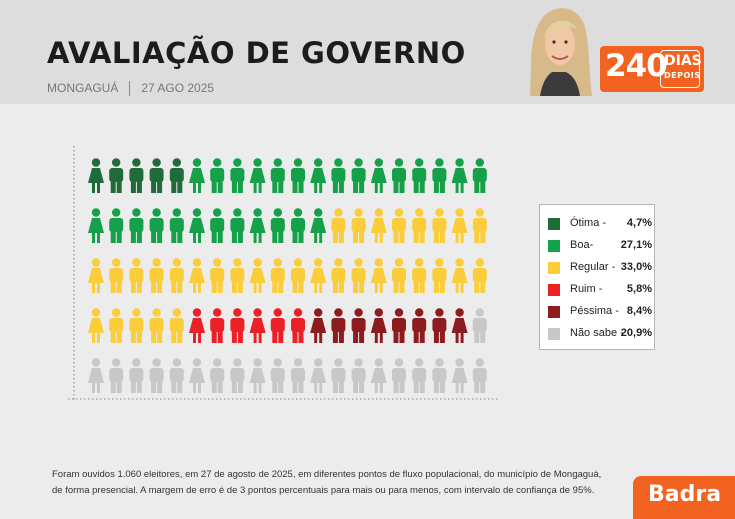 Image resolution: width=735 pixels, height=519 pixels. What do you see at coordinates (683, 61) in the screenshot?
I see `badge-word-dias: DIAS` at bounding box center [683, 61].